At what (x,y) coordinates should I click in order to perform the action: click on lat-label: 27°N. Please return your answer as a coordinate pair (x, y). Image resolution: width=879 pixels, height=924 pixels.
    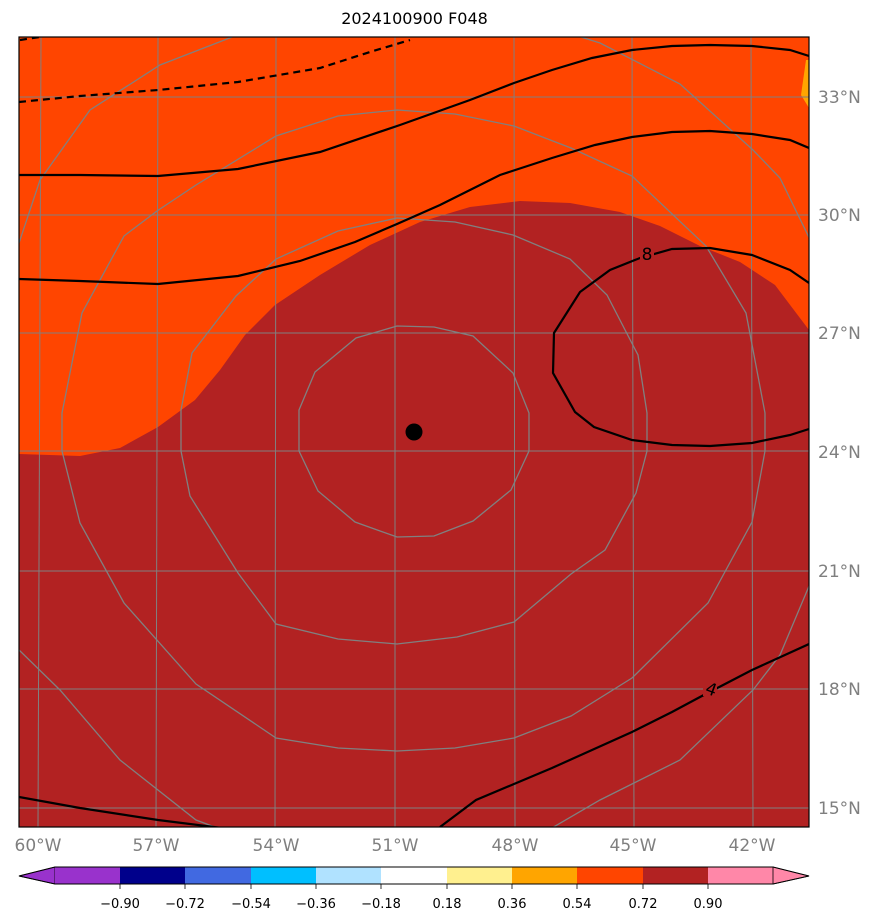
    Looking at the image, I should click on (839, 334).